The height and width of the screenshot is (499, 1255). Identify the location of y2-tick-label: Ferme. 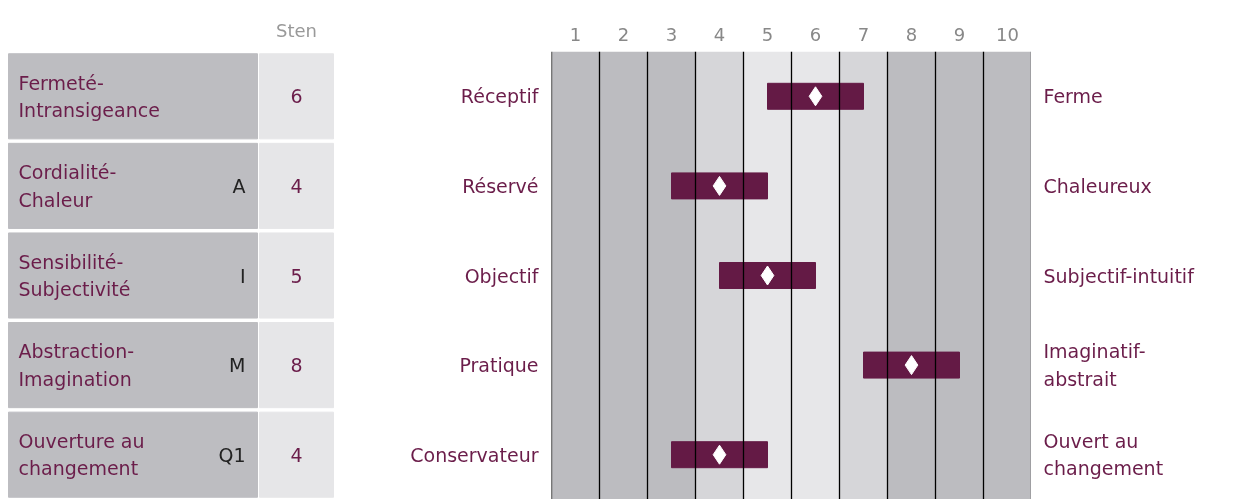
(1073, 96).